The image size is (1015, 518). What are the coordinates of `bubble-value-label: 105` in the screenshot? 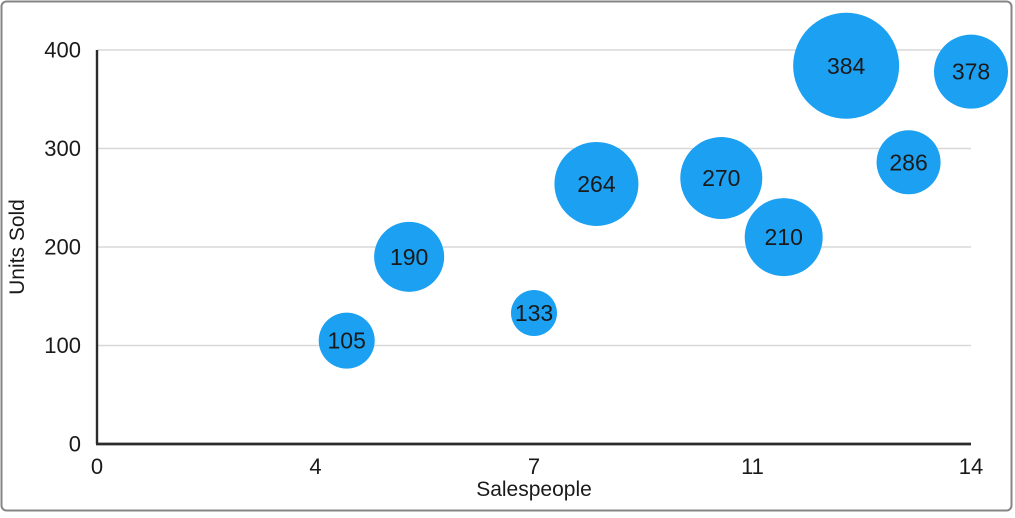 It's located at (347, 341).